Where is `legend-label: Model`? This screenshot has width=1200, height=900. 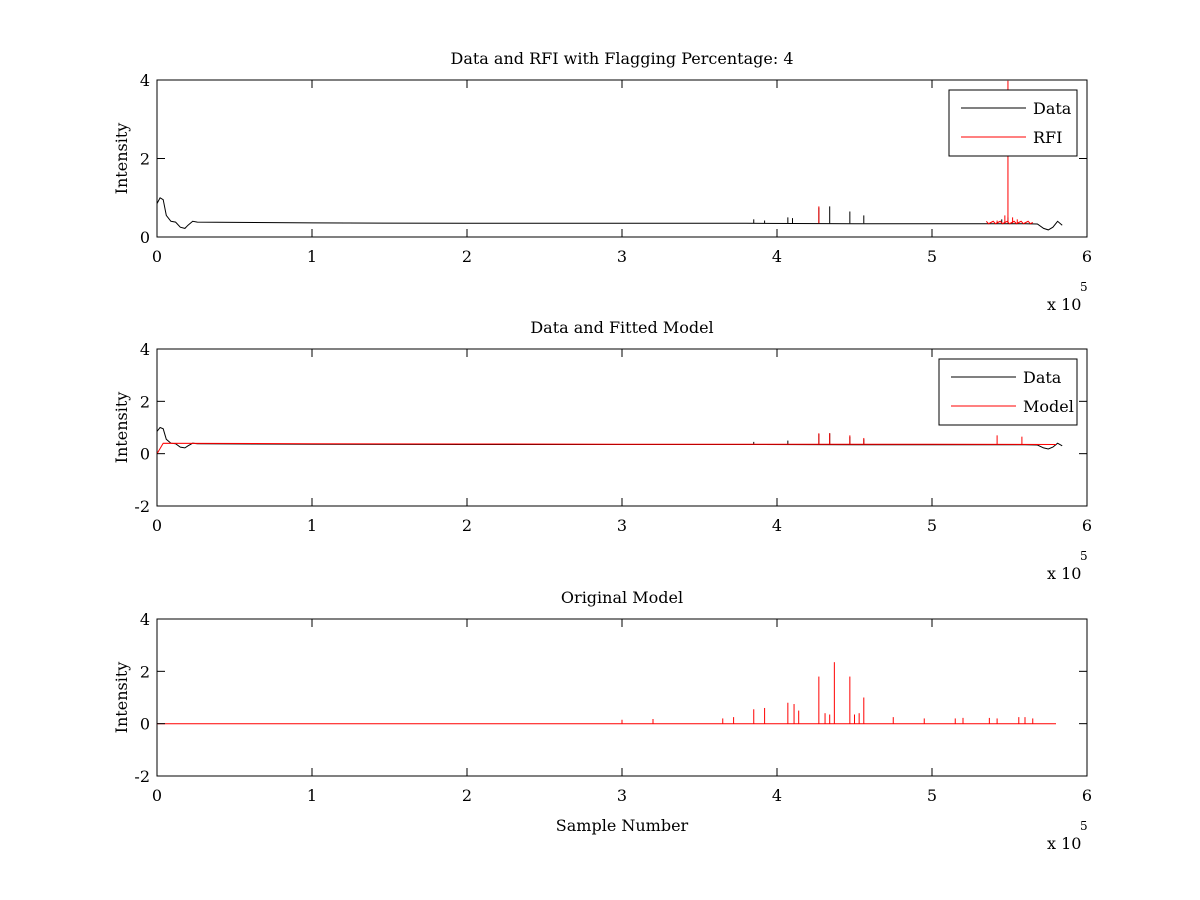
legend-label: Model is located at coordinates (1048, 406).